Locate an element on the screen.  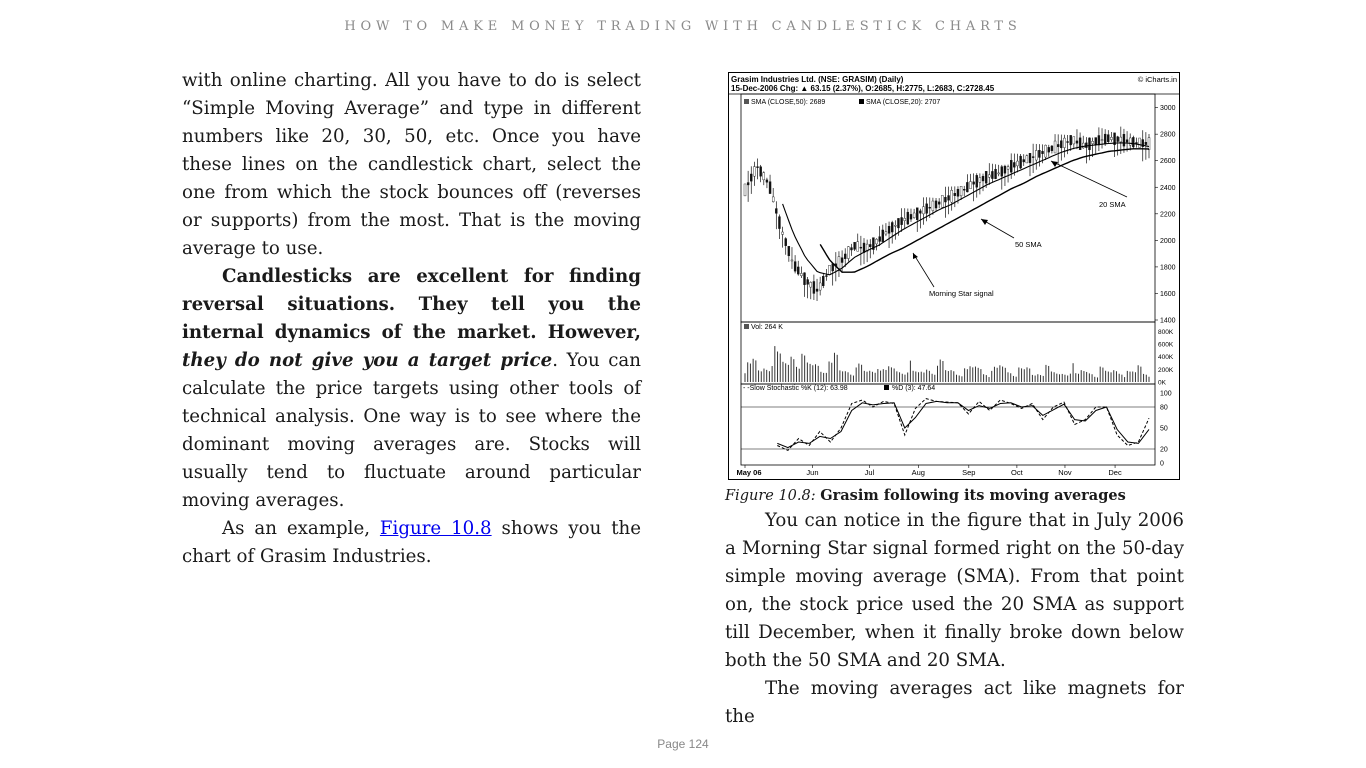
x-tick-label: Dec is located at coordinates (1115, 472).